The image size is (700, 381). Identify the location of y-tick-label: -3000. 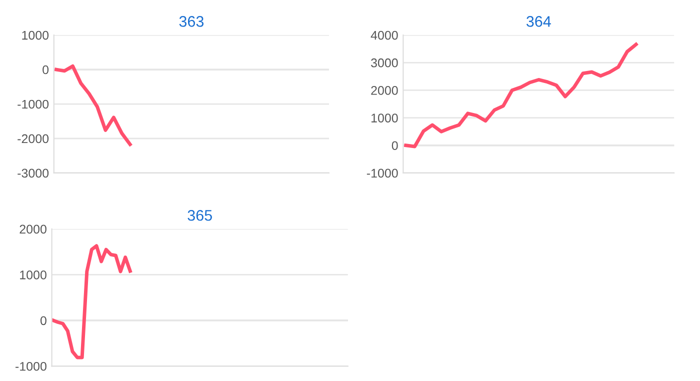
(33, 173).